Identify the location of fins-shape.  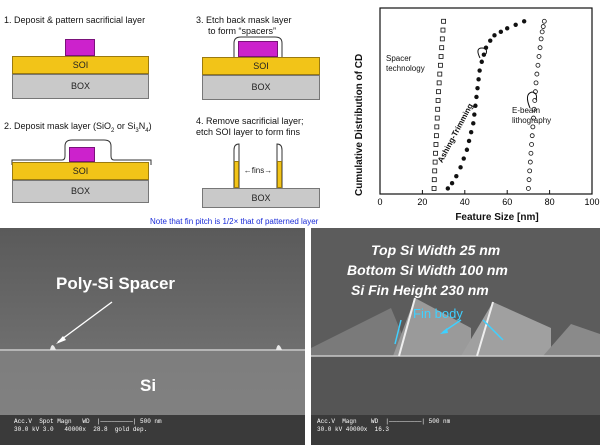
(258, 165).